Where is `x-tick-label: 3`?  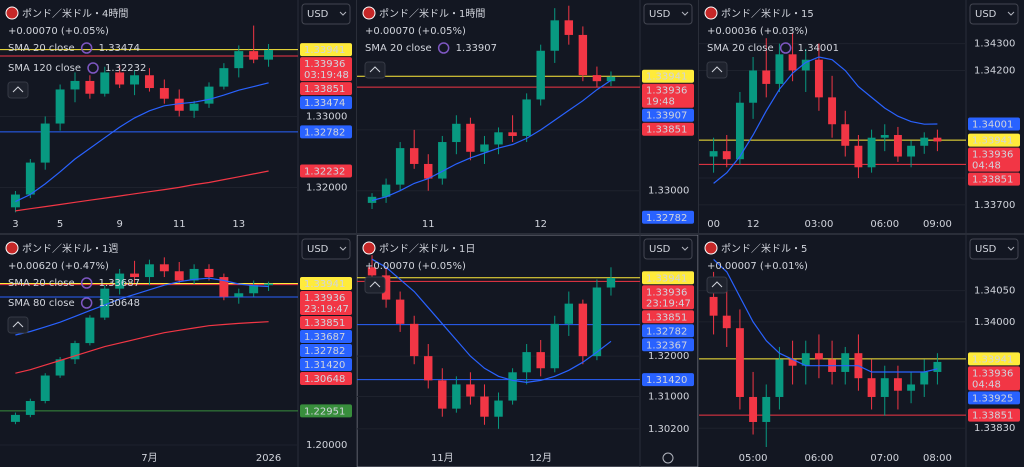
x-tick-label: 3 is located at coordinates (15, 224).